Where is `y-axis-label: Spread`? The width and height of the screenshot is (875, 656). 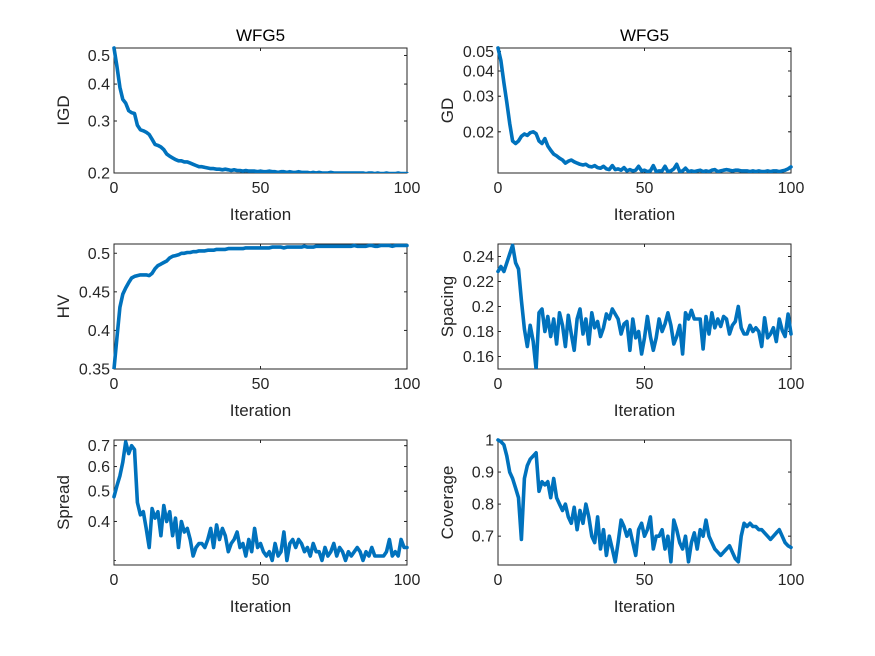
y-axis-label: Spread is located at coordinates (63, 502).